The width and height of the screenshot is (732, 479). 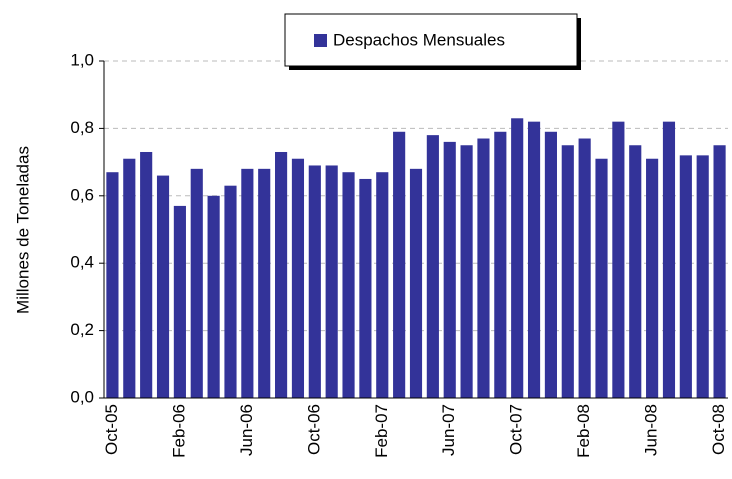 What do you see at coordinates (82, 396) in the screenshot?
I see `y-tick-label: 0,0` at bounding box center [82, 396].